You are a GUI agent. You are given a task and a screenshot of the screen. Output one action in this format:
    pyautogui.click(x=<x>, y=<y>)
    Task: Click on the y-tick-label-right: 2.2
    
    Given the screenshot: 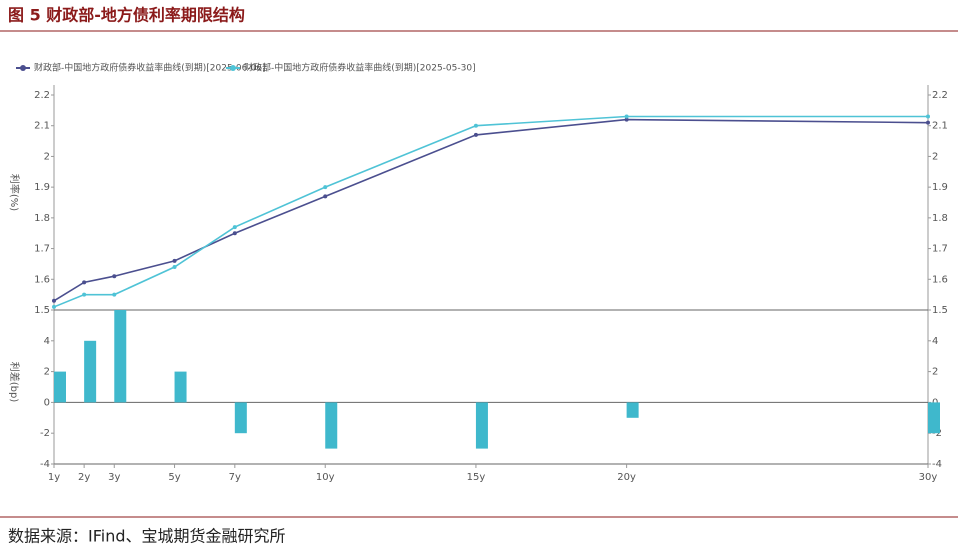 What is the action you would take?
    pyautogui.click(x=940, y=95)
    